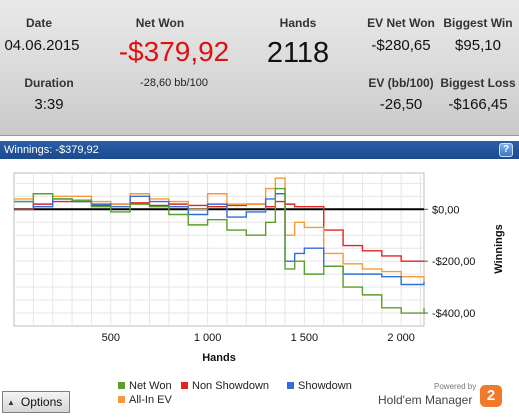  I want to click on net-won-sub-wrap: -28,60 bb/100, so click(174, 83).